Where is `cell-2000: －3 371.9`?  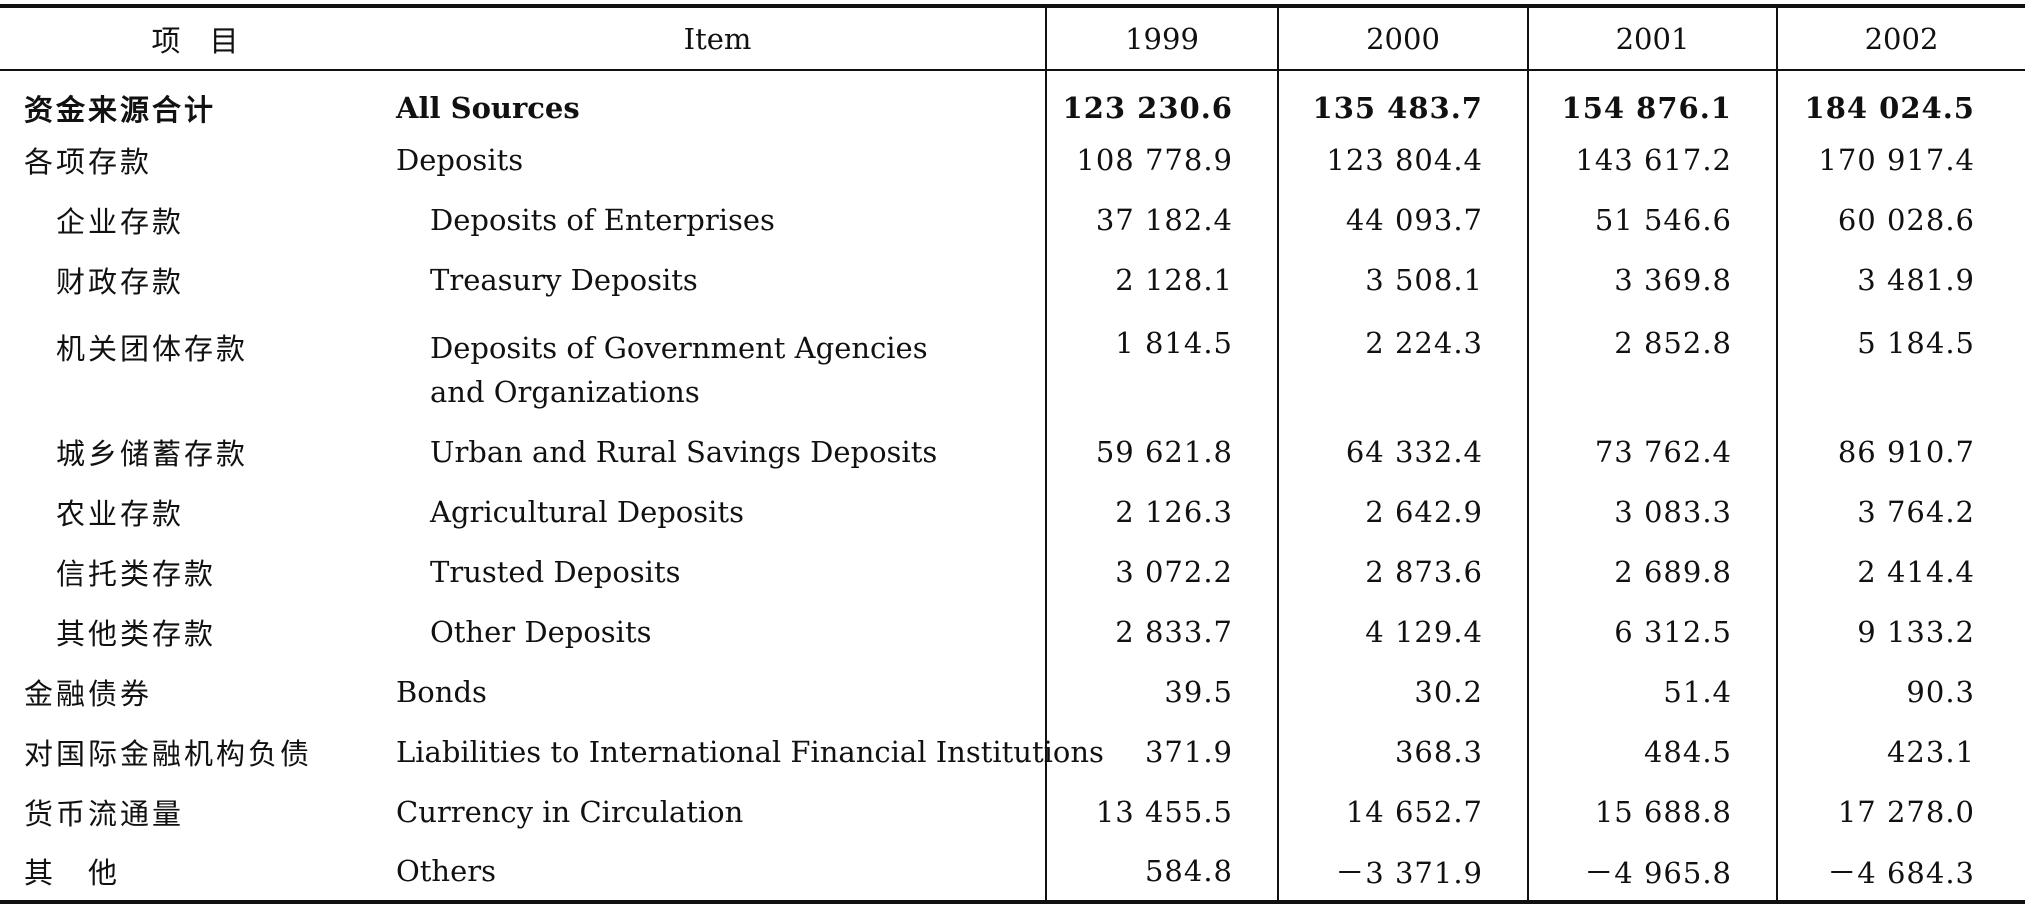
cell-2000: －3 371.9 is located at coordinates (1402, 873).